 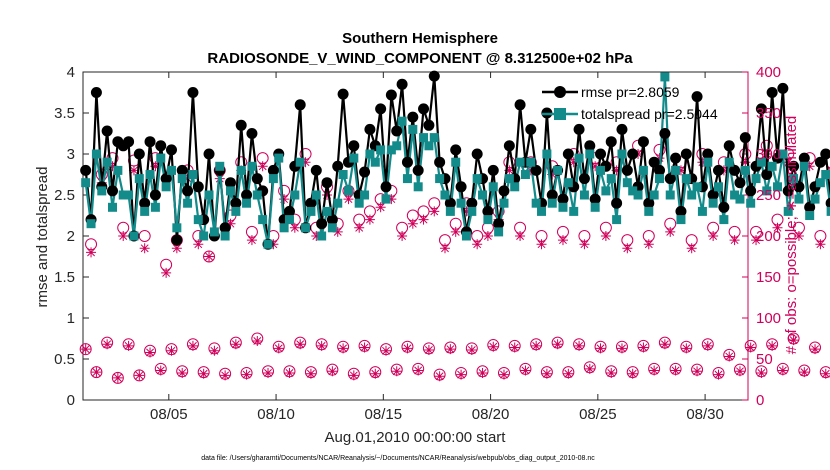 What do you see at coordinates (71, 318) in the screenshot?
I see `y-tick-label: 1` at bounding box center [71, 318].